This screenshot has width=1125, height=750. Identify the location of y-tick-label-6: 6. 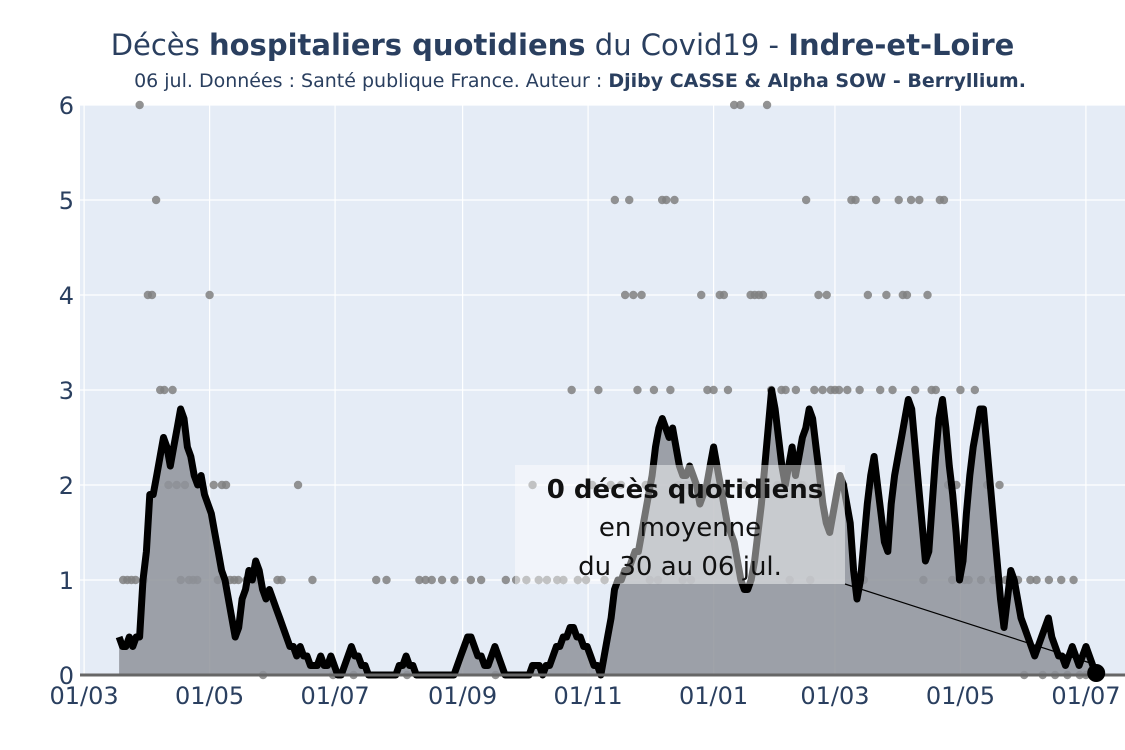
(66, 106).